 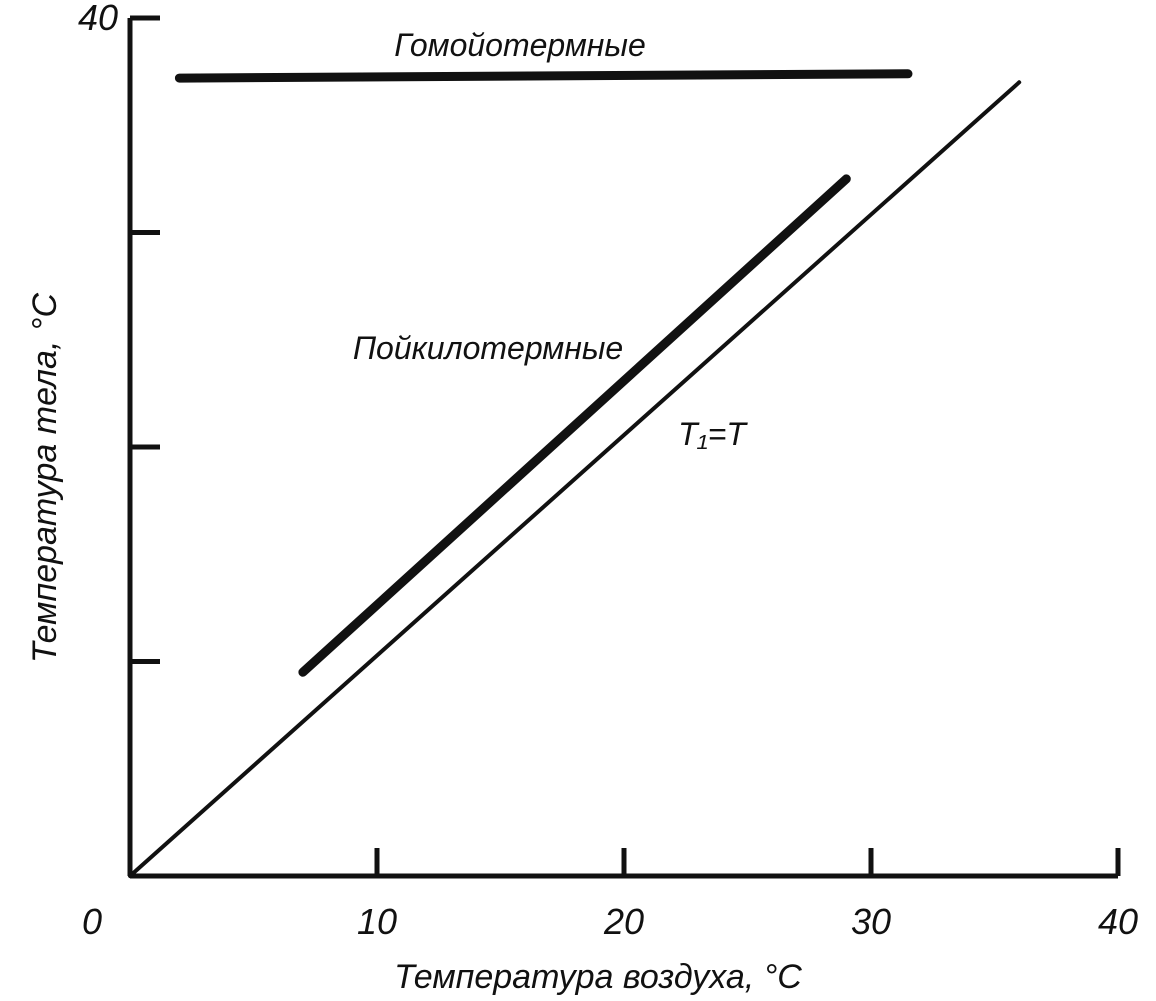 What do you see at coordinates (488, 348) in the screenshot?
I see `series-label-poikilothermic: Пойкилотермные` at bounding box center [488, 348].